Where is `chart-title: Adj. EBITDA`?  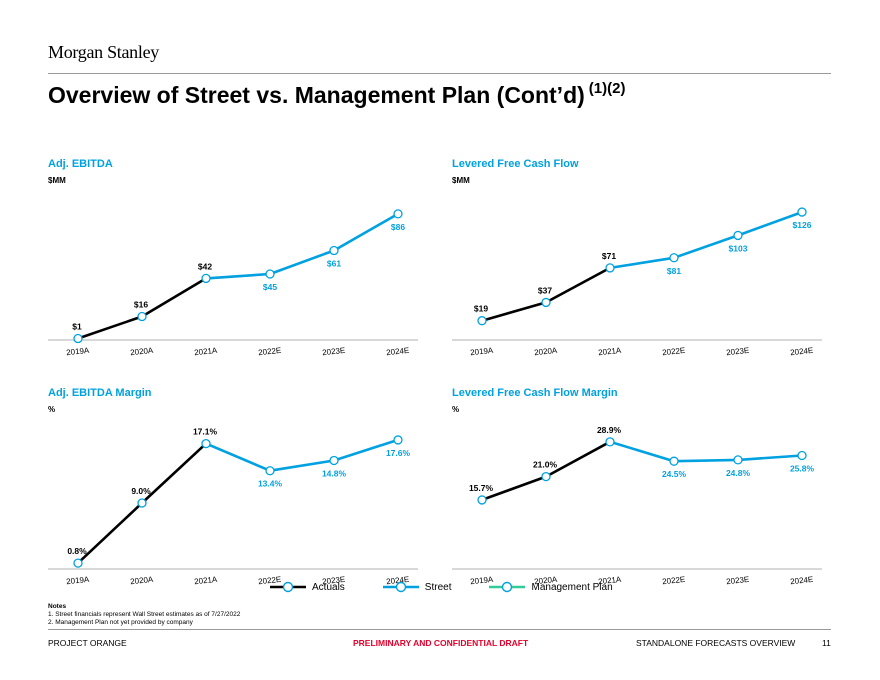
chart-title: Adj. EBITDA is located at coordinates (80, 164).